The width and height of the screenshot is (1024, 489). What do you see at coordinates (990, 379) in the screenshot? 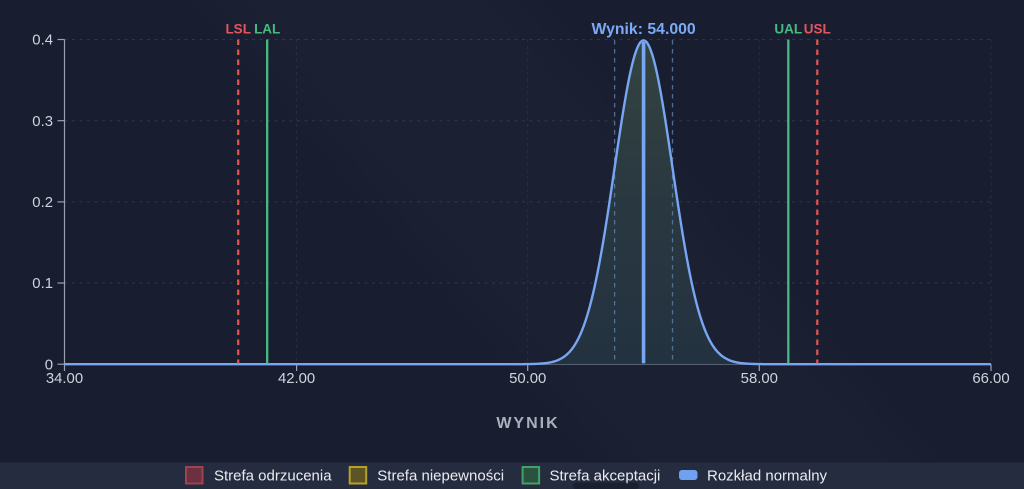
I see `svg-text: 66.00` at bounding box center [990, 379].